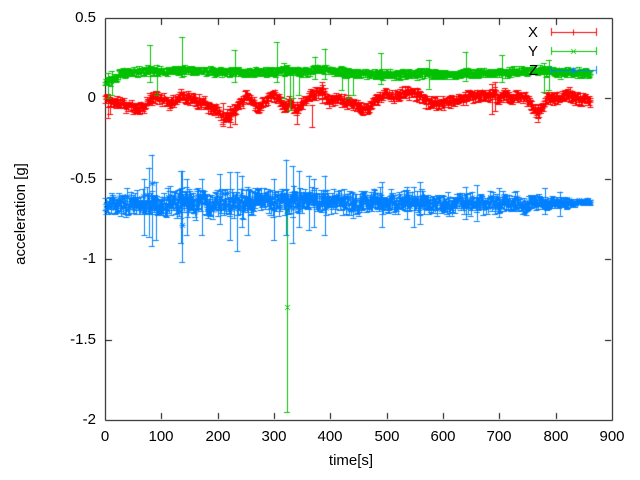 The width and height of the screenshot is (640, 480). I want to click on x-axis-title: time[s], so click(351, 460).